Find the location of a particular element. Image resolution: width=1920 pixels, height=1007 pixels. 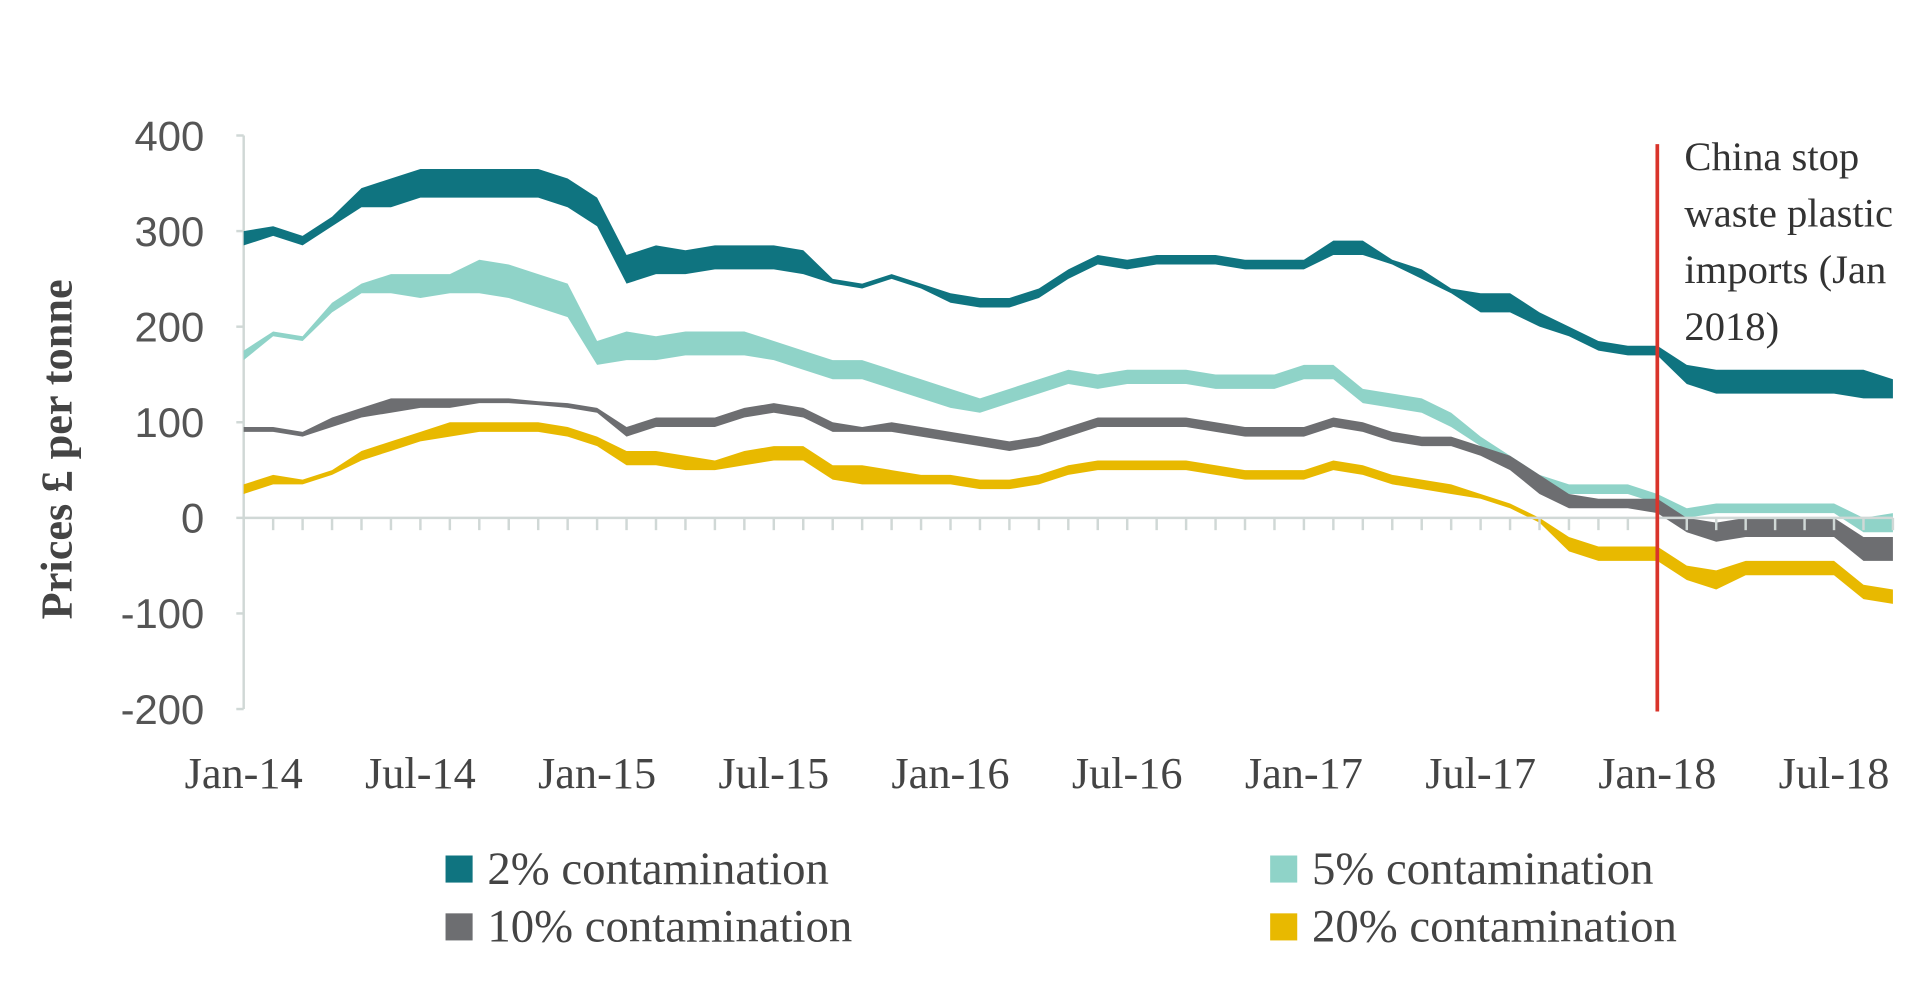

y-tick-label: 0 is located at coordinates (192, 518).